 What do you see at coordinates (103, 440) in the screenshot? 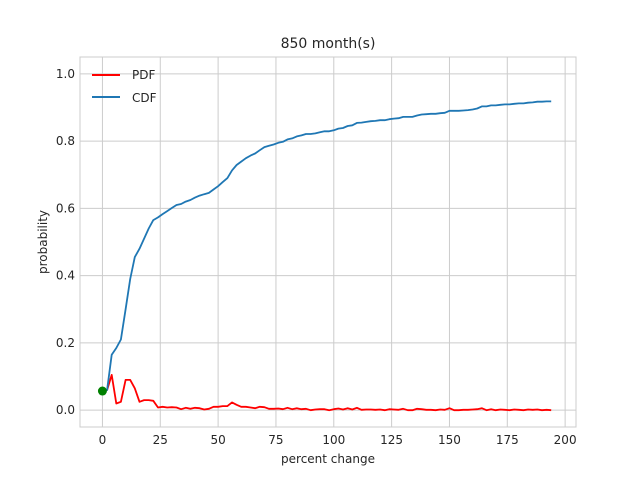
I see `x-tick-label: 0` at bounding box center [103, 440].